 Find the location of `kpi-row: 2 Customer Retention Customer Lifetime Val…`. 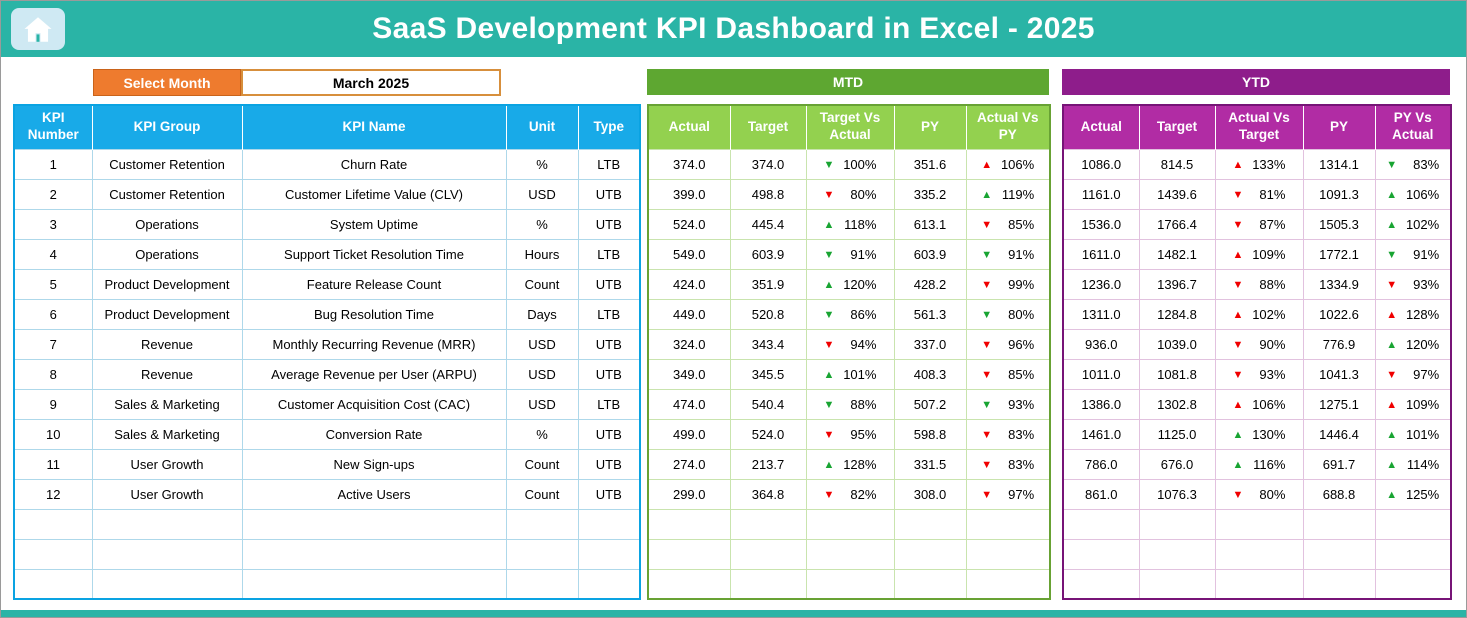

kpi-row: 2 Customer Retention Customer Lifetime Val… is located at coordinates (327, 194).